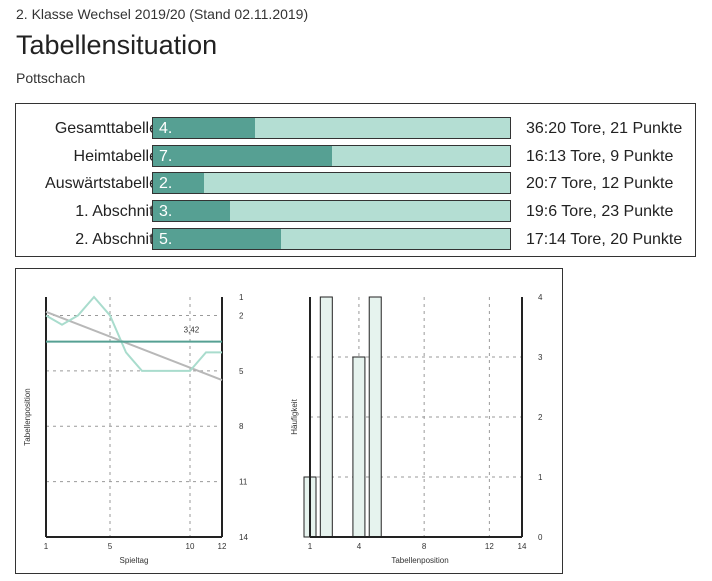  I want to click on position-line, so click(133, 333).